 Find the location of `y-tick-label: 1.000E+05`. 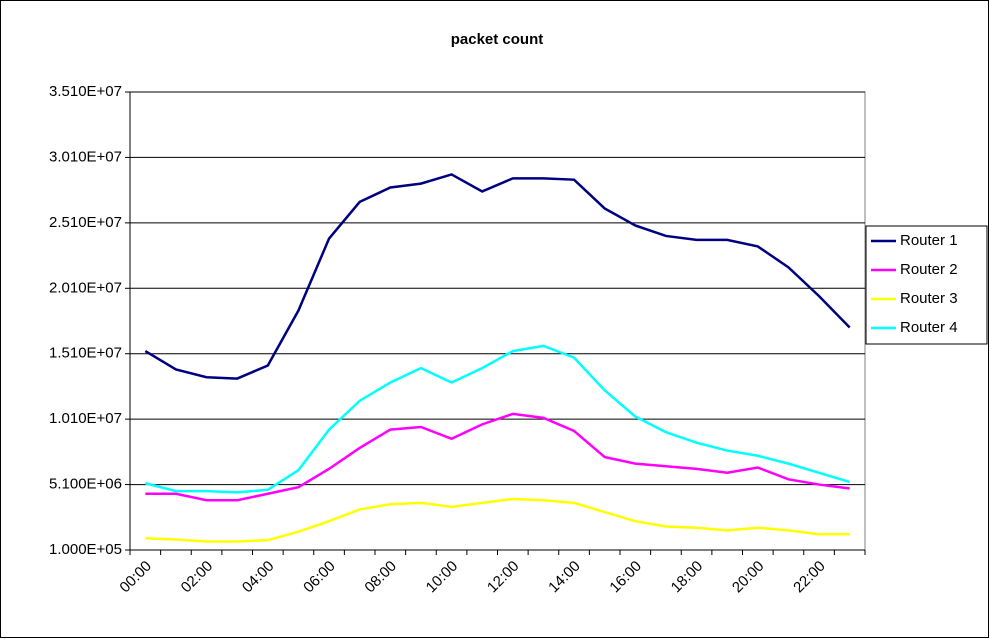

y-tick-label: 1.000E+05 is located at coordinates (85, 549).